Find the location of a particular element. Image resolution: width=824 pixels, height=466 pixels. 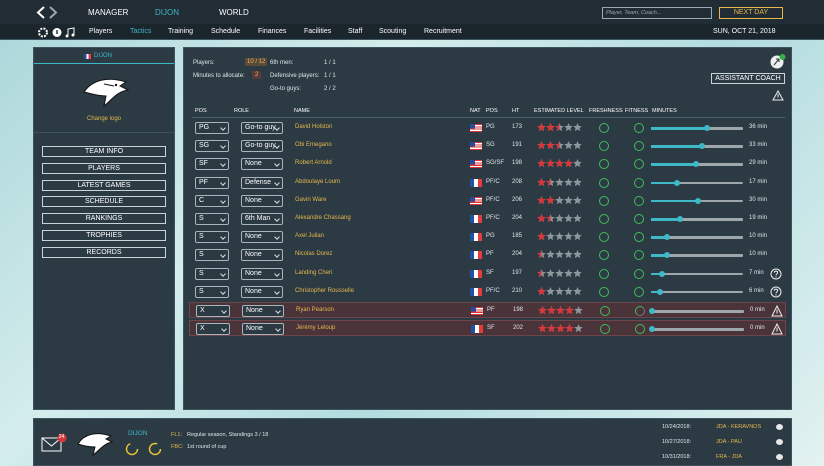

sidebar-button: TEAM INFO is located at coordinates (104, 151).